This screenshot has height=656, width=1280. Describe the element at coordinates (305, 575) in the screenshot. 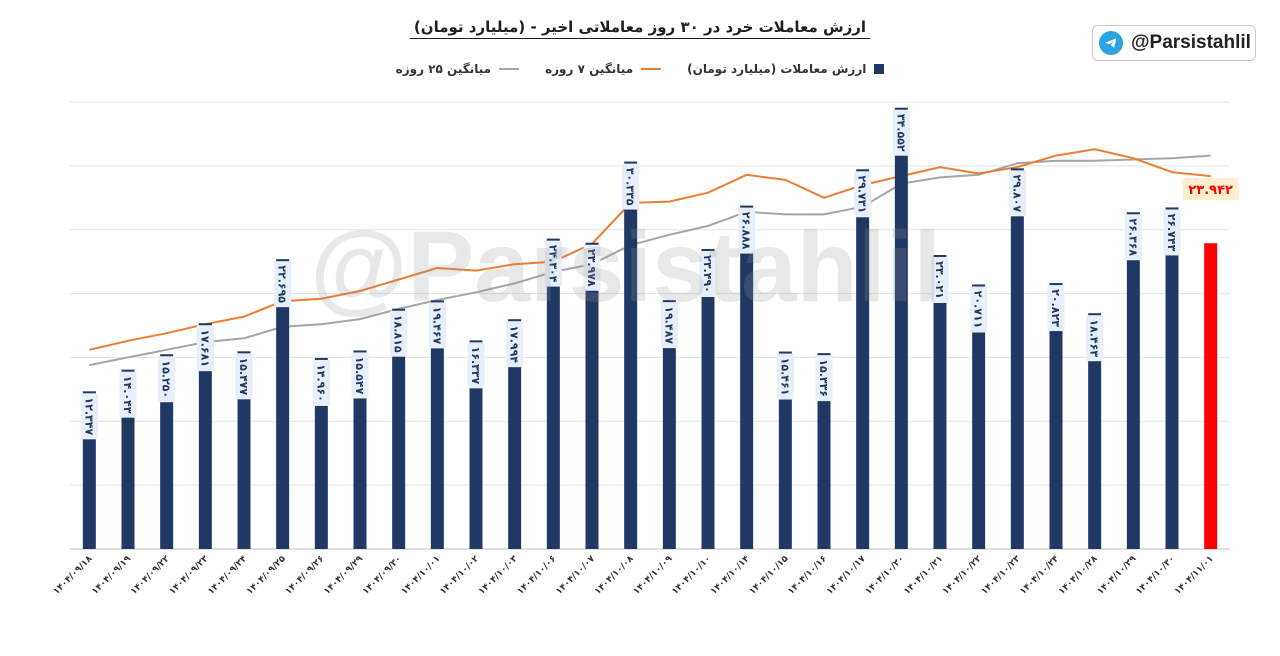

I see `x-tick-label: ۱۴۰۴/۰۹/۲۶` at that location.